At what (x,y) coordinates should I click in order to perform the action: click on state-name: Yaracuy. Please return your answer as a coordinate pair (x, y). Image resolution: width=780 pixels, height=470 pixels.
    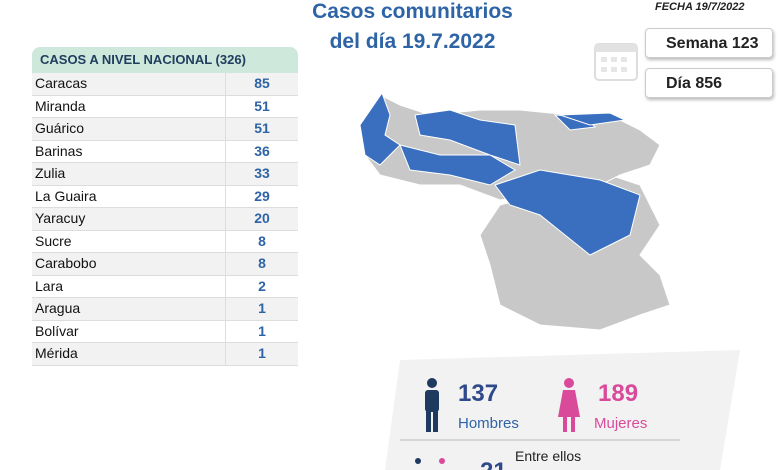
    Looking at the image, I should click on (129, 219).